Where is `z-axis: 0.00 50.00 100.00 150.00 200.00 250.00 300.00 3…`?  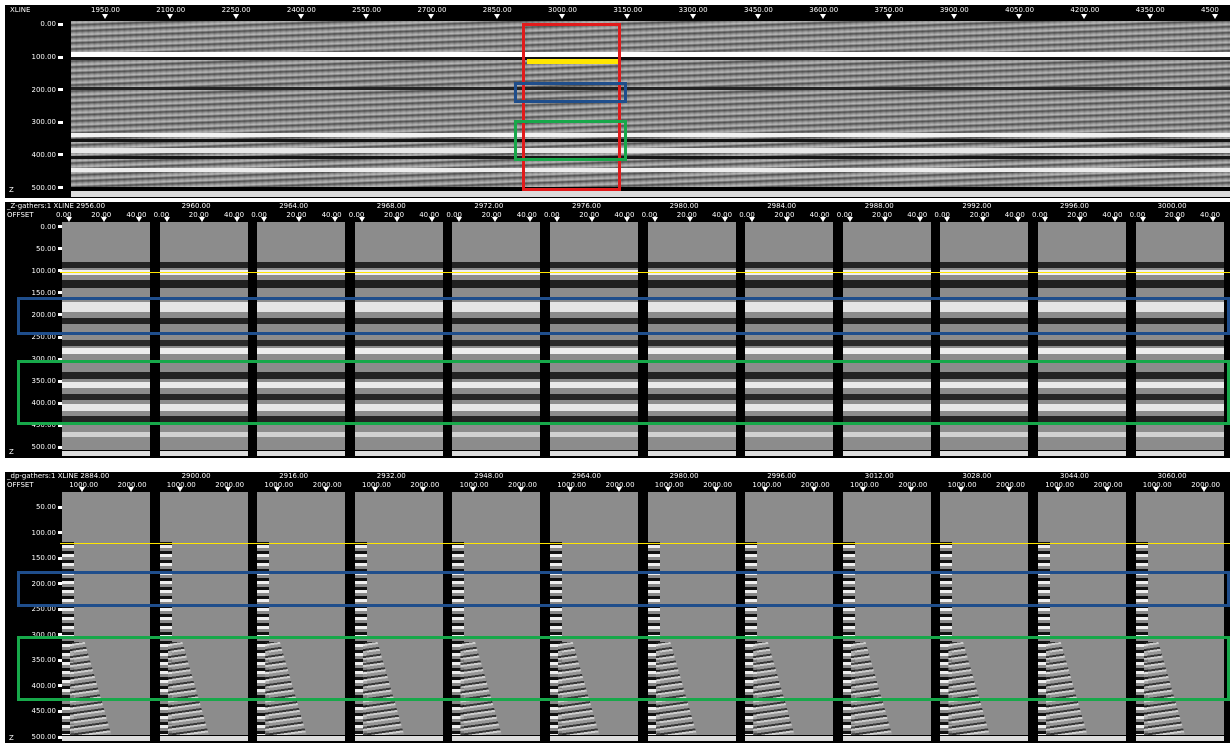
z-axis: 0.00 50.00 100.00 150.00 200.00 250.00 300.00 3… is located at coordinates (35, 337).